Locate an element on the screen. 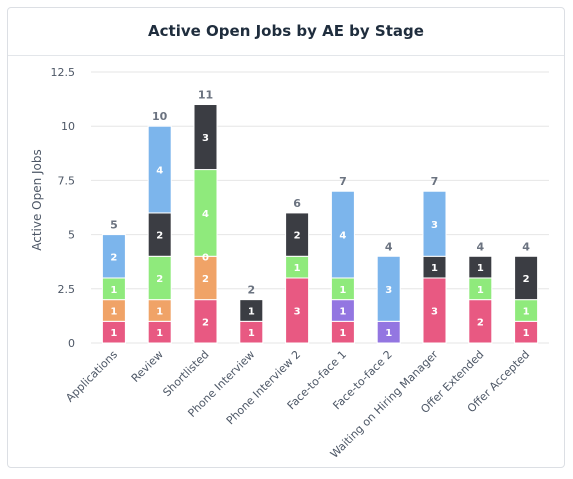  y-tick-label: 10 is located at coordinates (68, 126).